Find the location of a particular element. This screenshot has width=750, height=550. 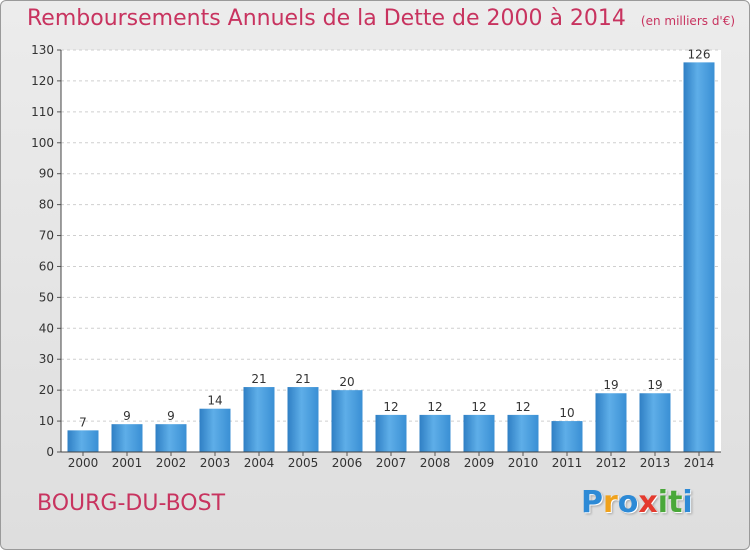

y-tick-label: 120 is located at coordinates (42, 81).